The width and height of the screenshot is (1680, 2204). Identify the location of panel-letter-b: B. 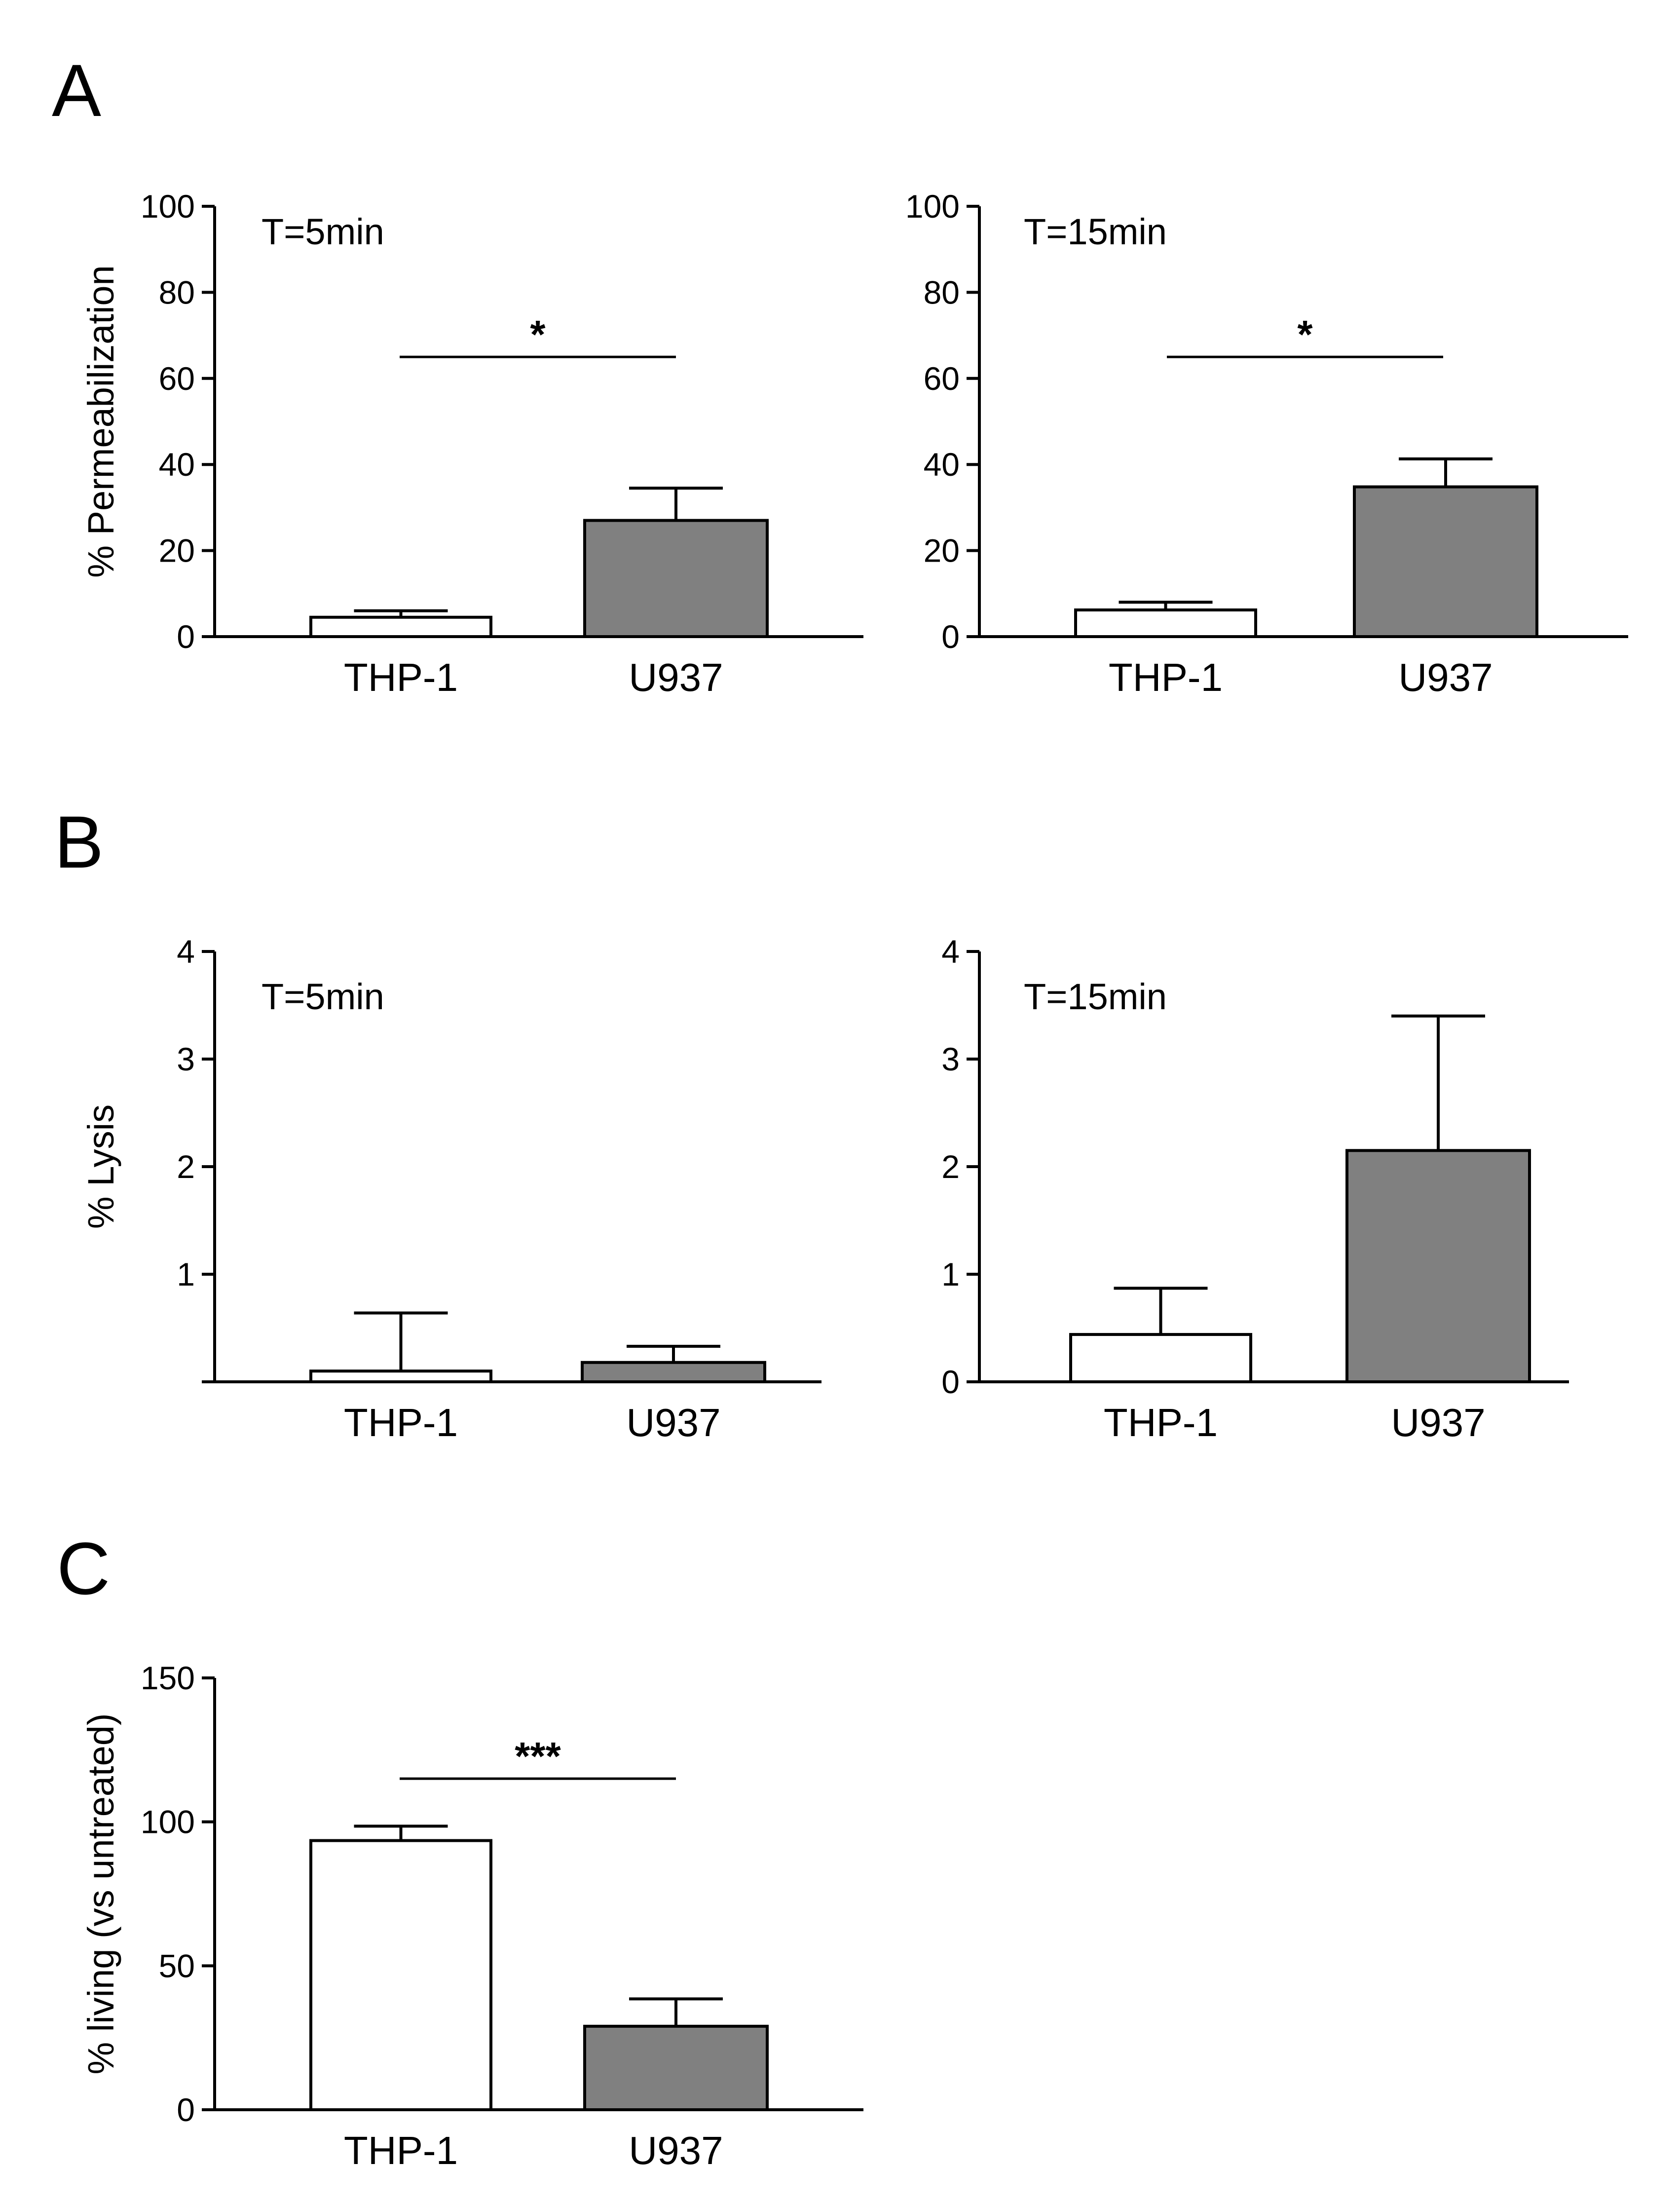
(79, 841).